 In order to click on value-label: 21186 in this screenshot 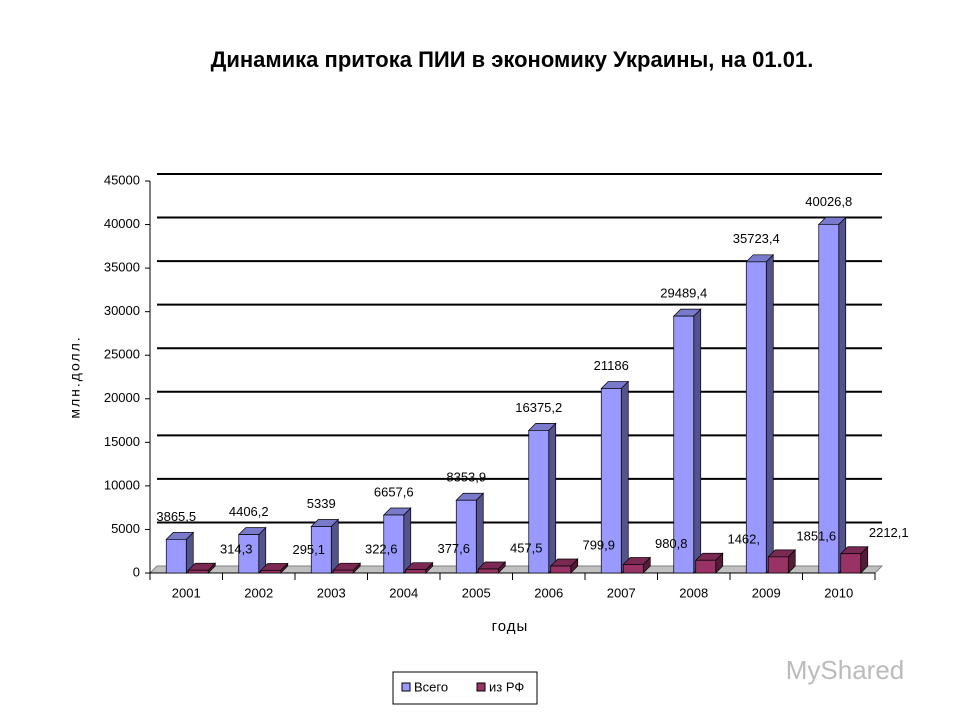, I will do `click(611, 365)`.